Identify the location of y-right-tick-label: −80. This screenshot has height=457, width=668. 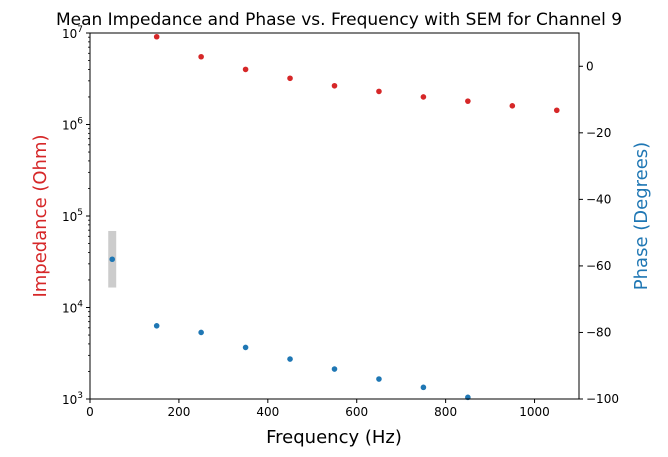
(598, 332).